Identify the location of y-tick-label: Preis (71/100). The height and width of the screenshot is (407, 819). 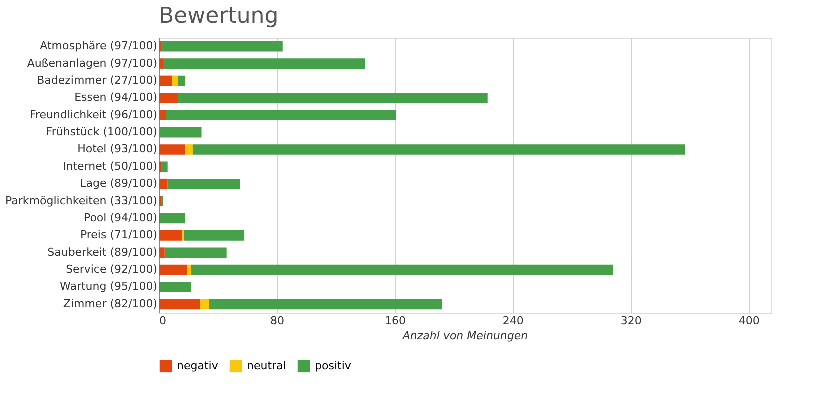
(119, 235).